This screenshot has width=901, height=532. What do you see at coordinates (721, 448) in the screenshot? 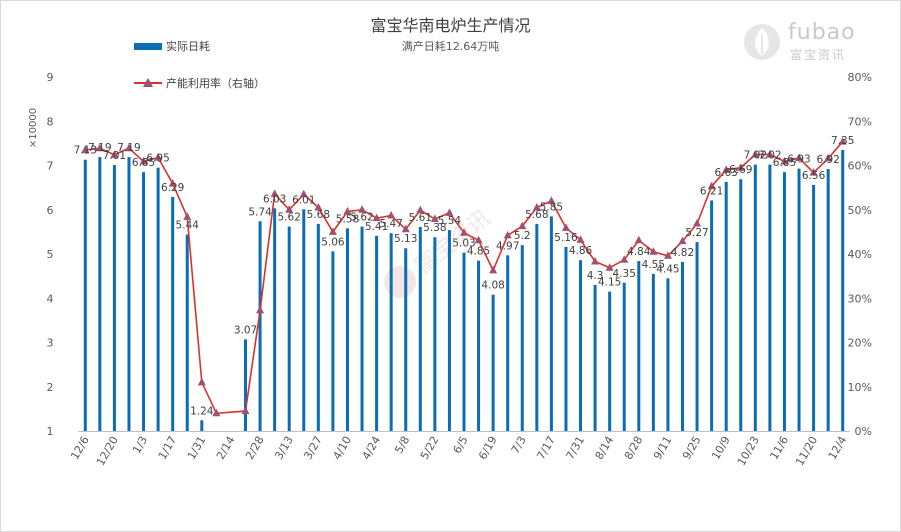
I see `x-tick-label: 10/9` at bounding box center [721, 448].